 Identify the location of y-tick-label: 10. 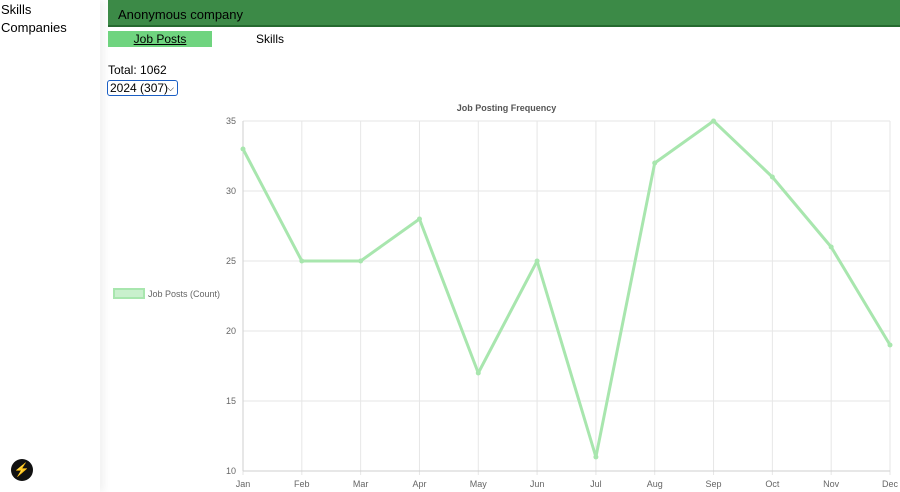
(231, 471).